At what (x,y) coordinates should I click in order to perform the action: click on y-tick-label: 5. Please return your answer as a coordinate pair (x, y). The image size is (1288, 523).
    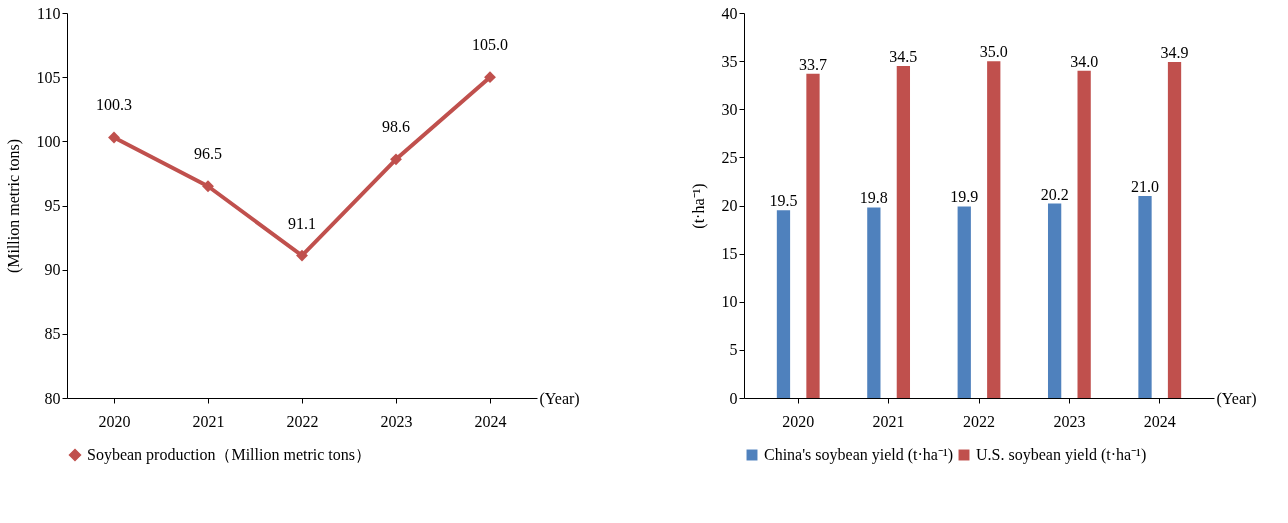
    Looking at the image, I should click on (733, 350).